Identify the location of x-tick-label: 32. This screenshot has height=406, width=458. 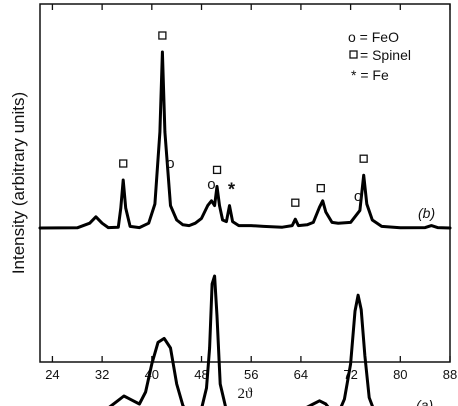
(102, 374).